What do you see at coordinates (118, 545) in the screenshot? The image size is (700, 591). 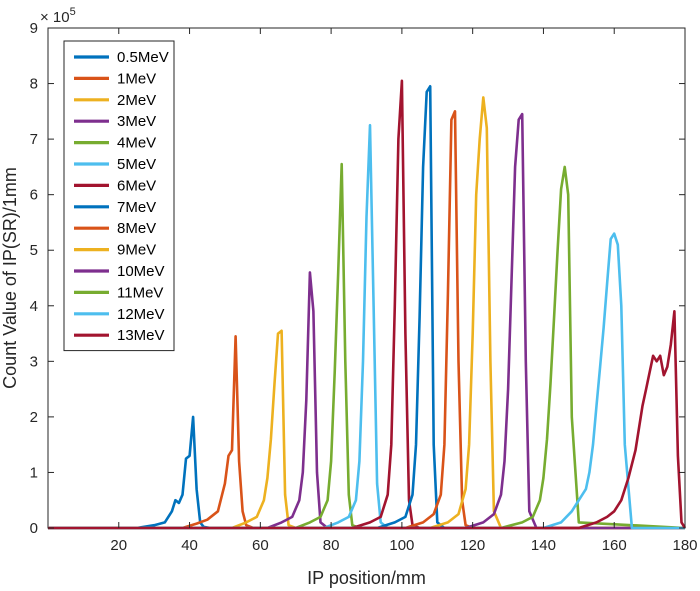 I see `x-tick-label: 20` at bounding box center [118, 545].